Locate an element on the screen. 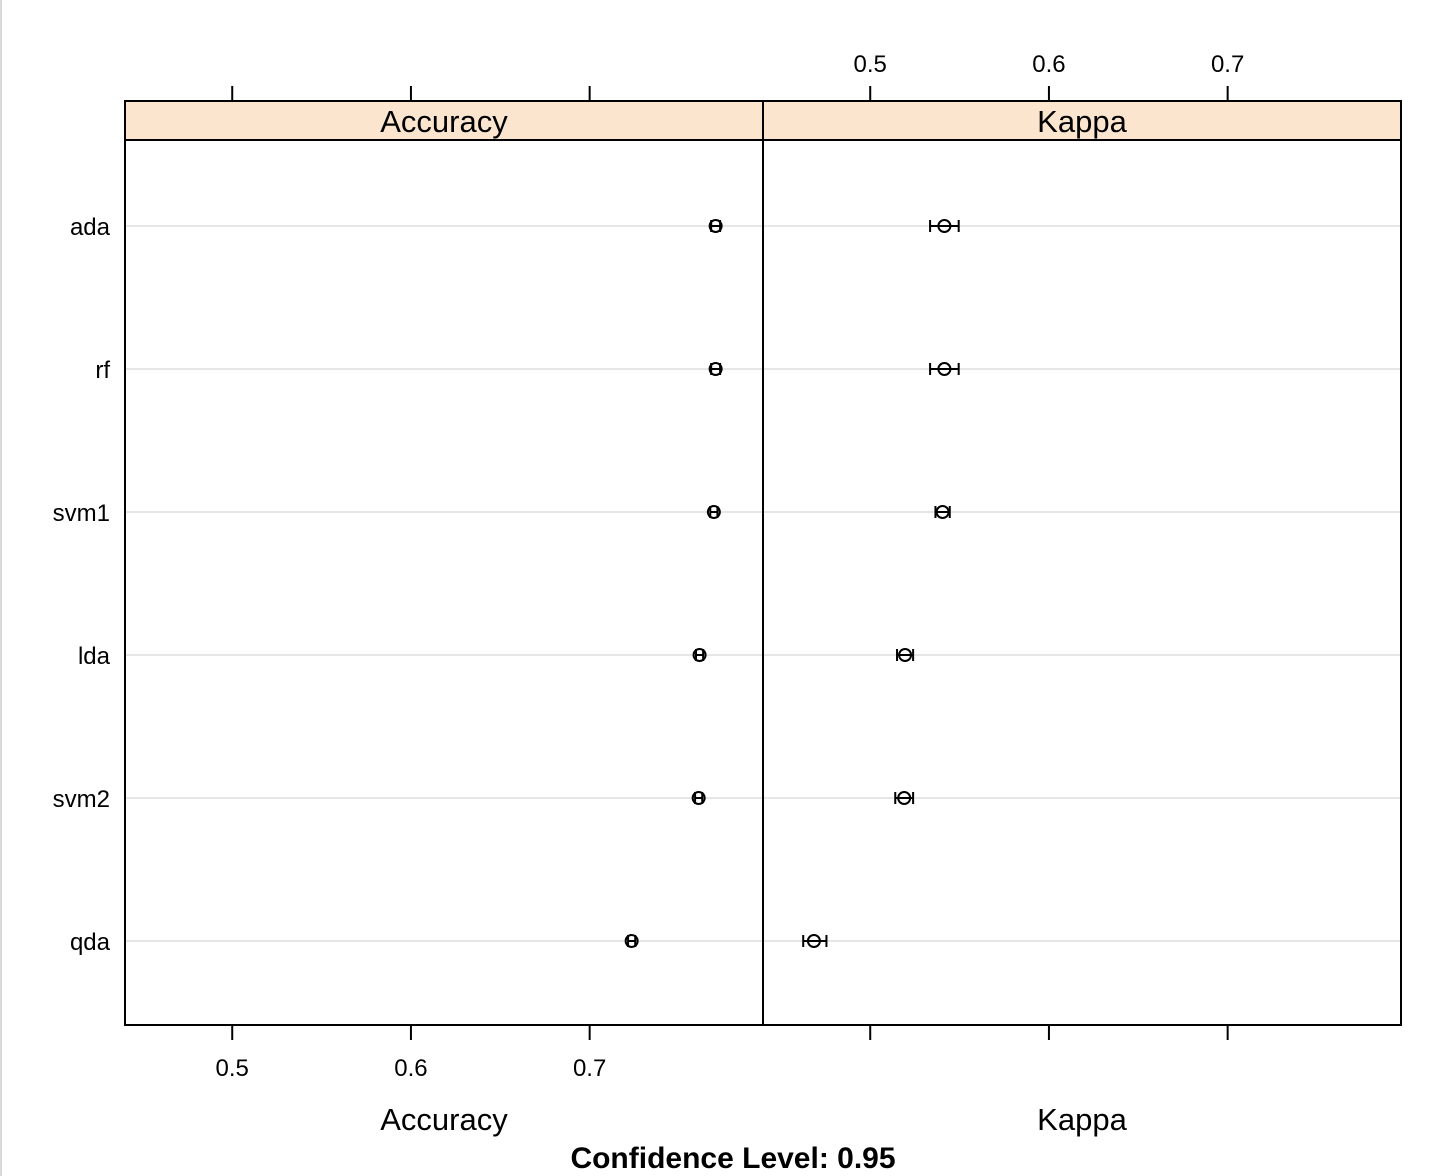 This screenshot has width=1436, height=1176. kappa-point-qda is located at coordinates (813, 941).